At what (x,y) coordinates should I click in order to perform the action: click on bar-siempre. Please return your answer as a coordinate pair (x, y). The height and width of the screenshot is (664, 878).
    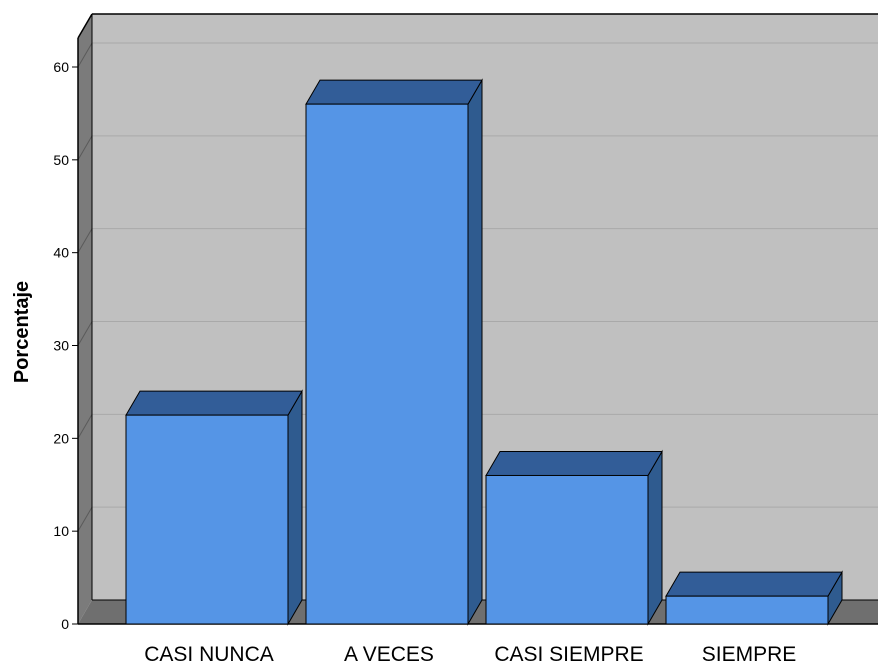
    Looking at the image, I should click on (754, 598).